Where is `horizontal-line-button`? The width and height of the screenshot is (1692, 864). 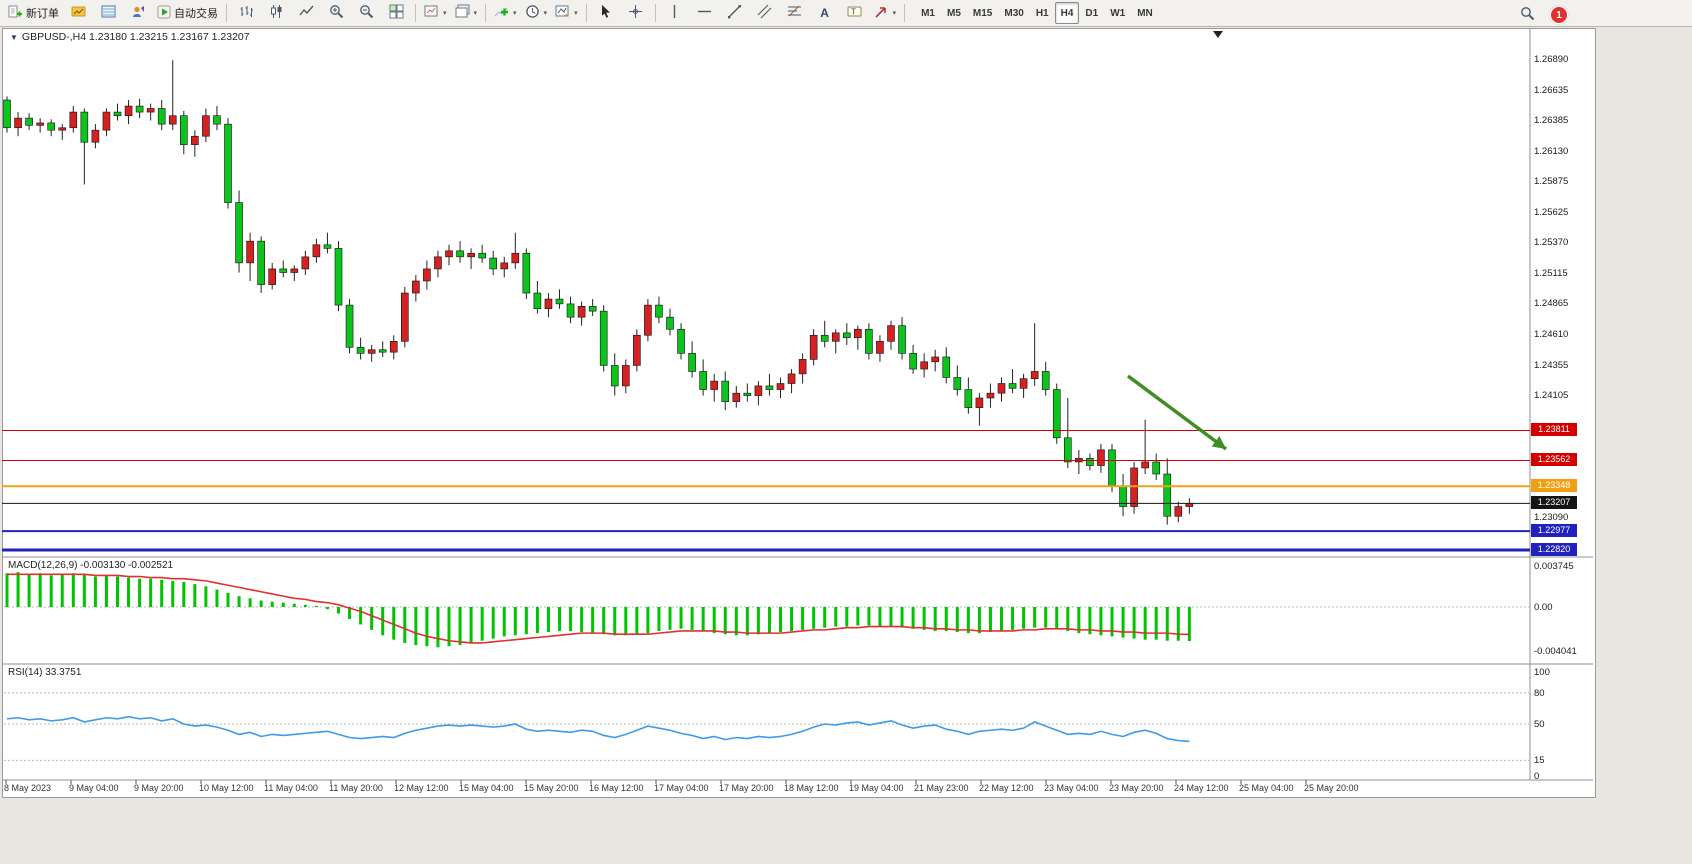 horizontal-line-button is located at coordinates (705, 13).